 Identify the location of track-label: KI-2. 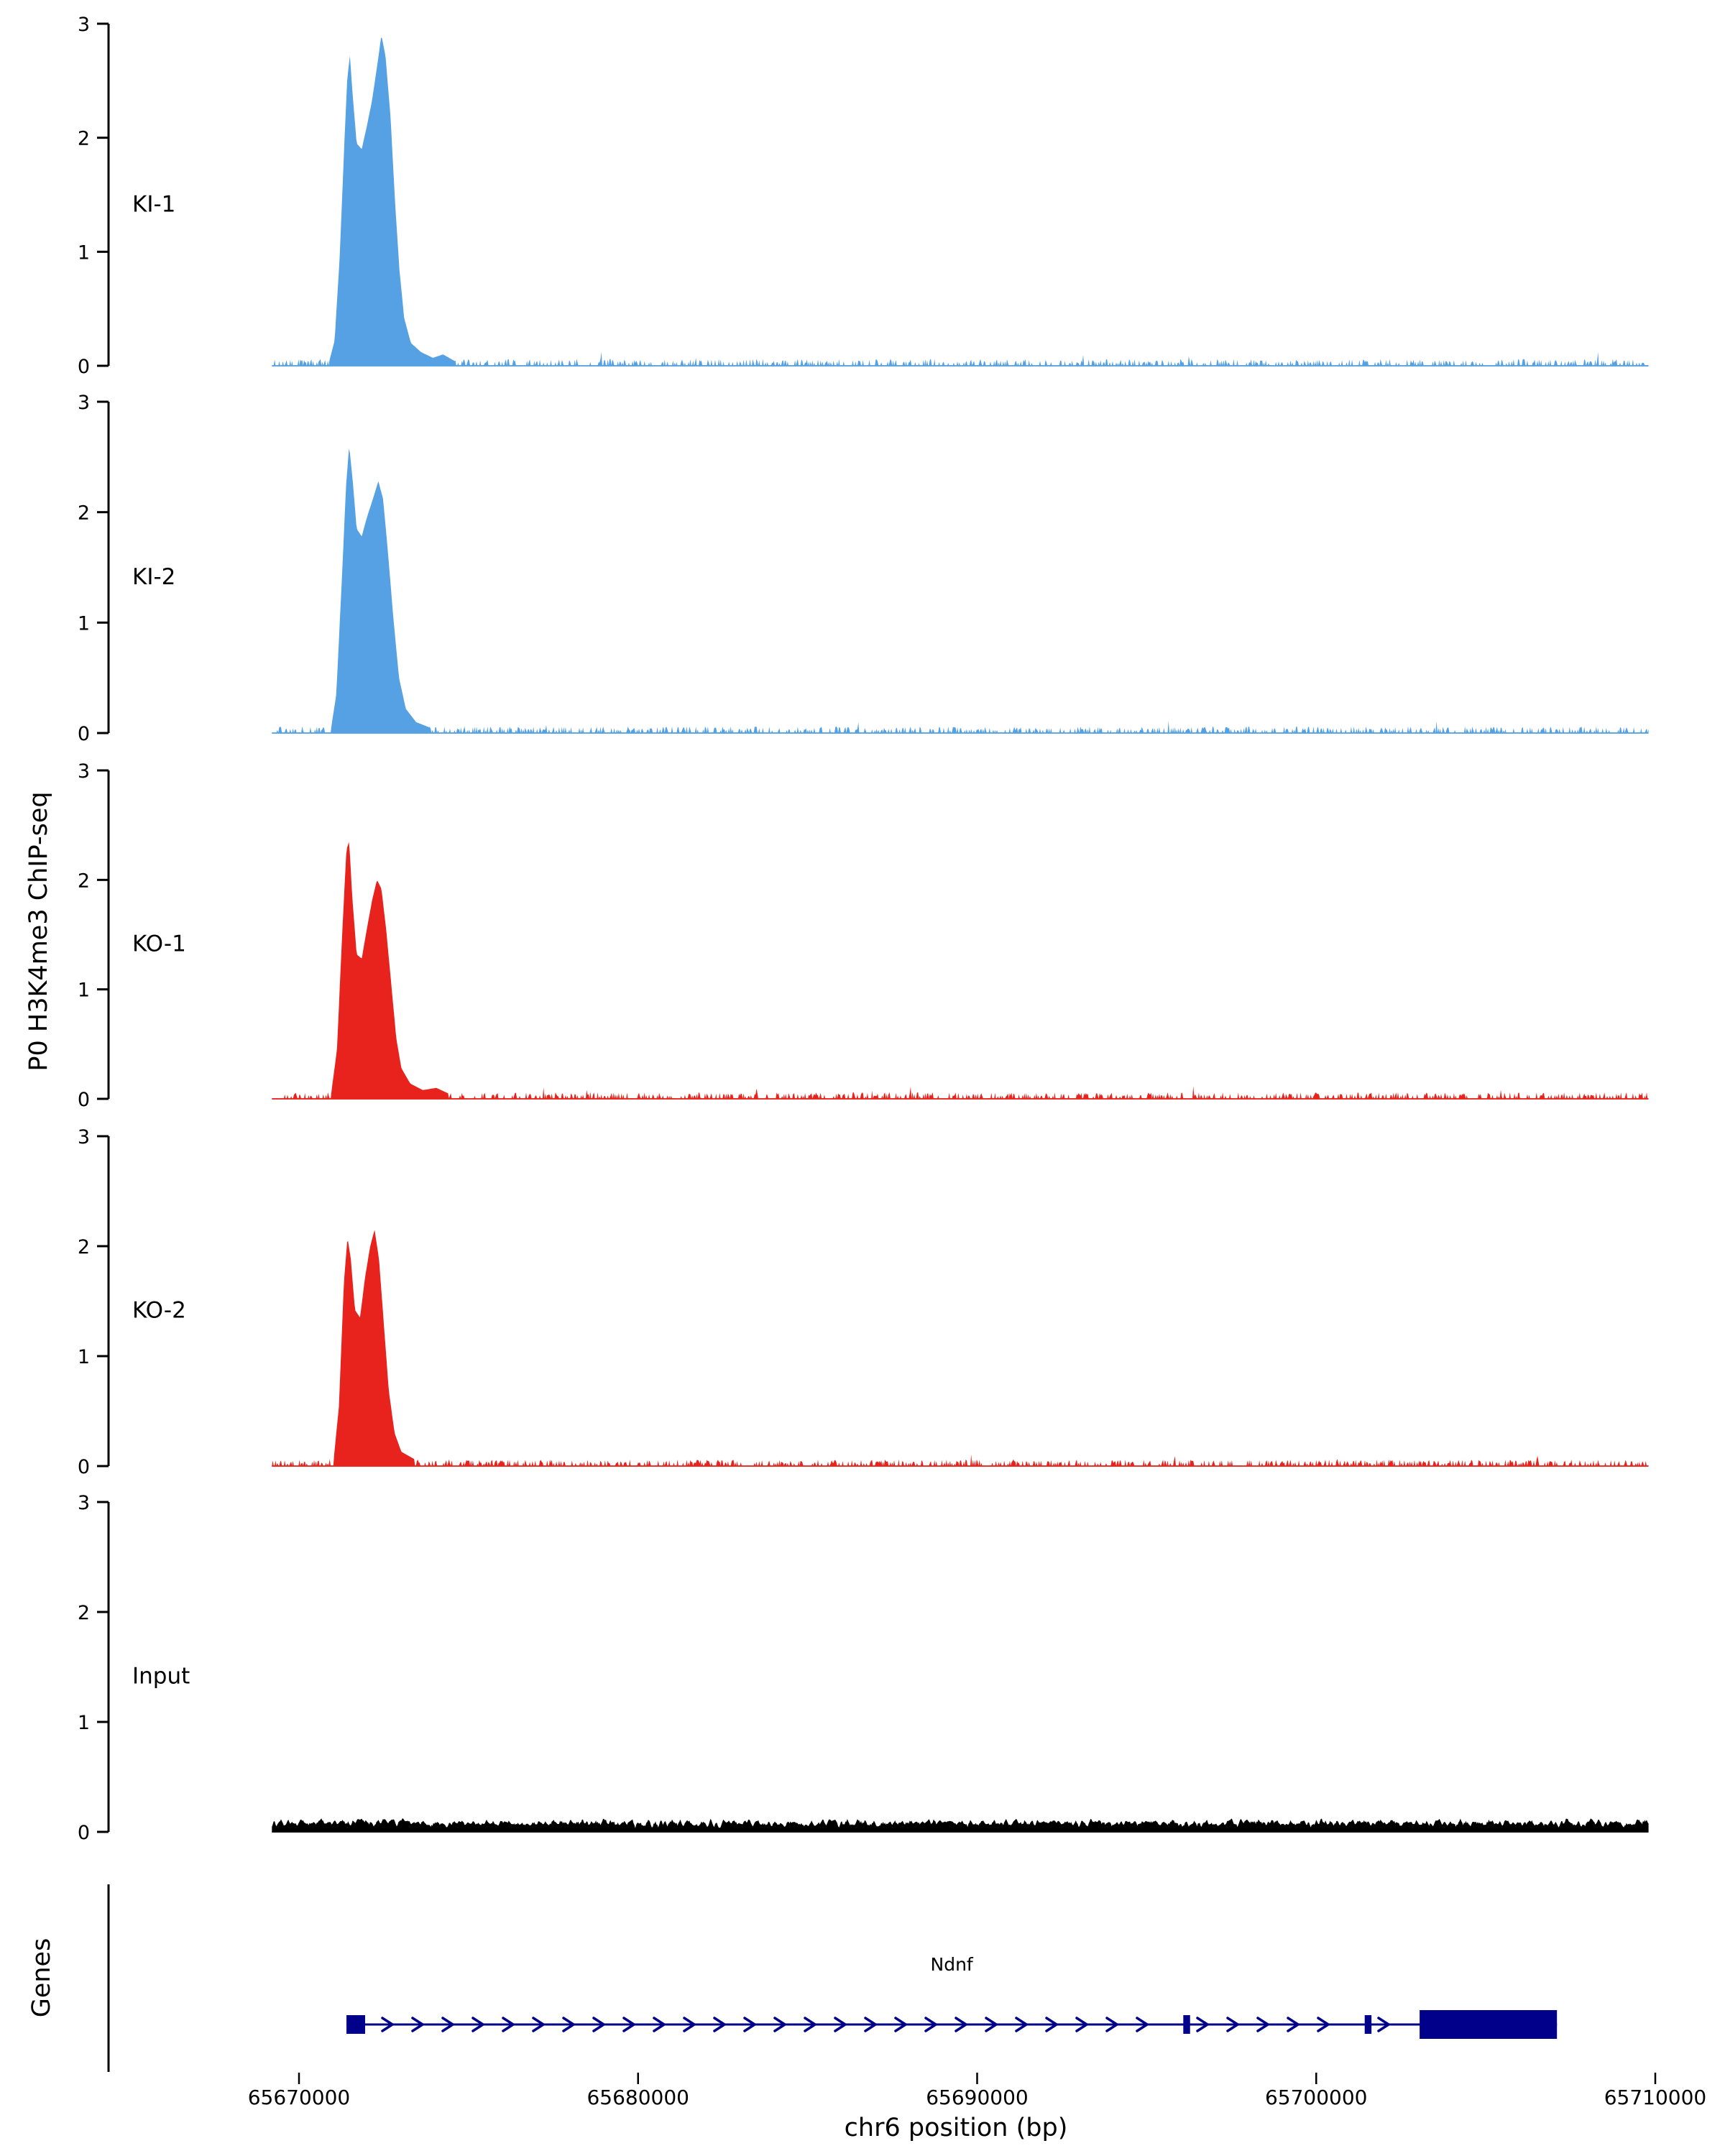
(153, 577).